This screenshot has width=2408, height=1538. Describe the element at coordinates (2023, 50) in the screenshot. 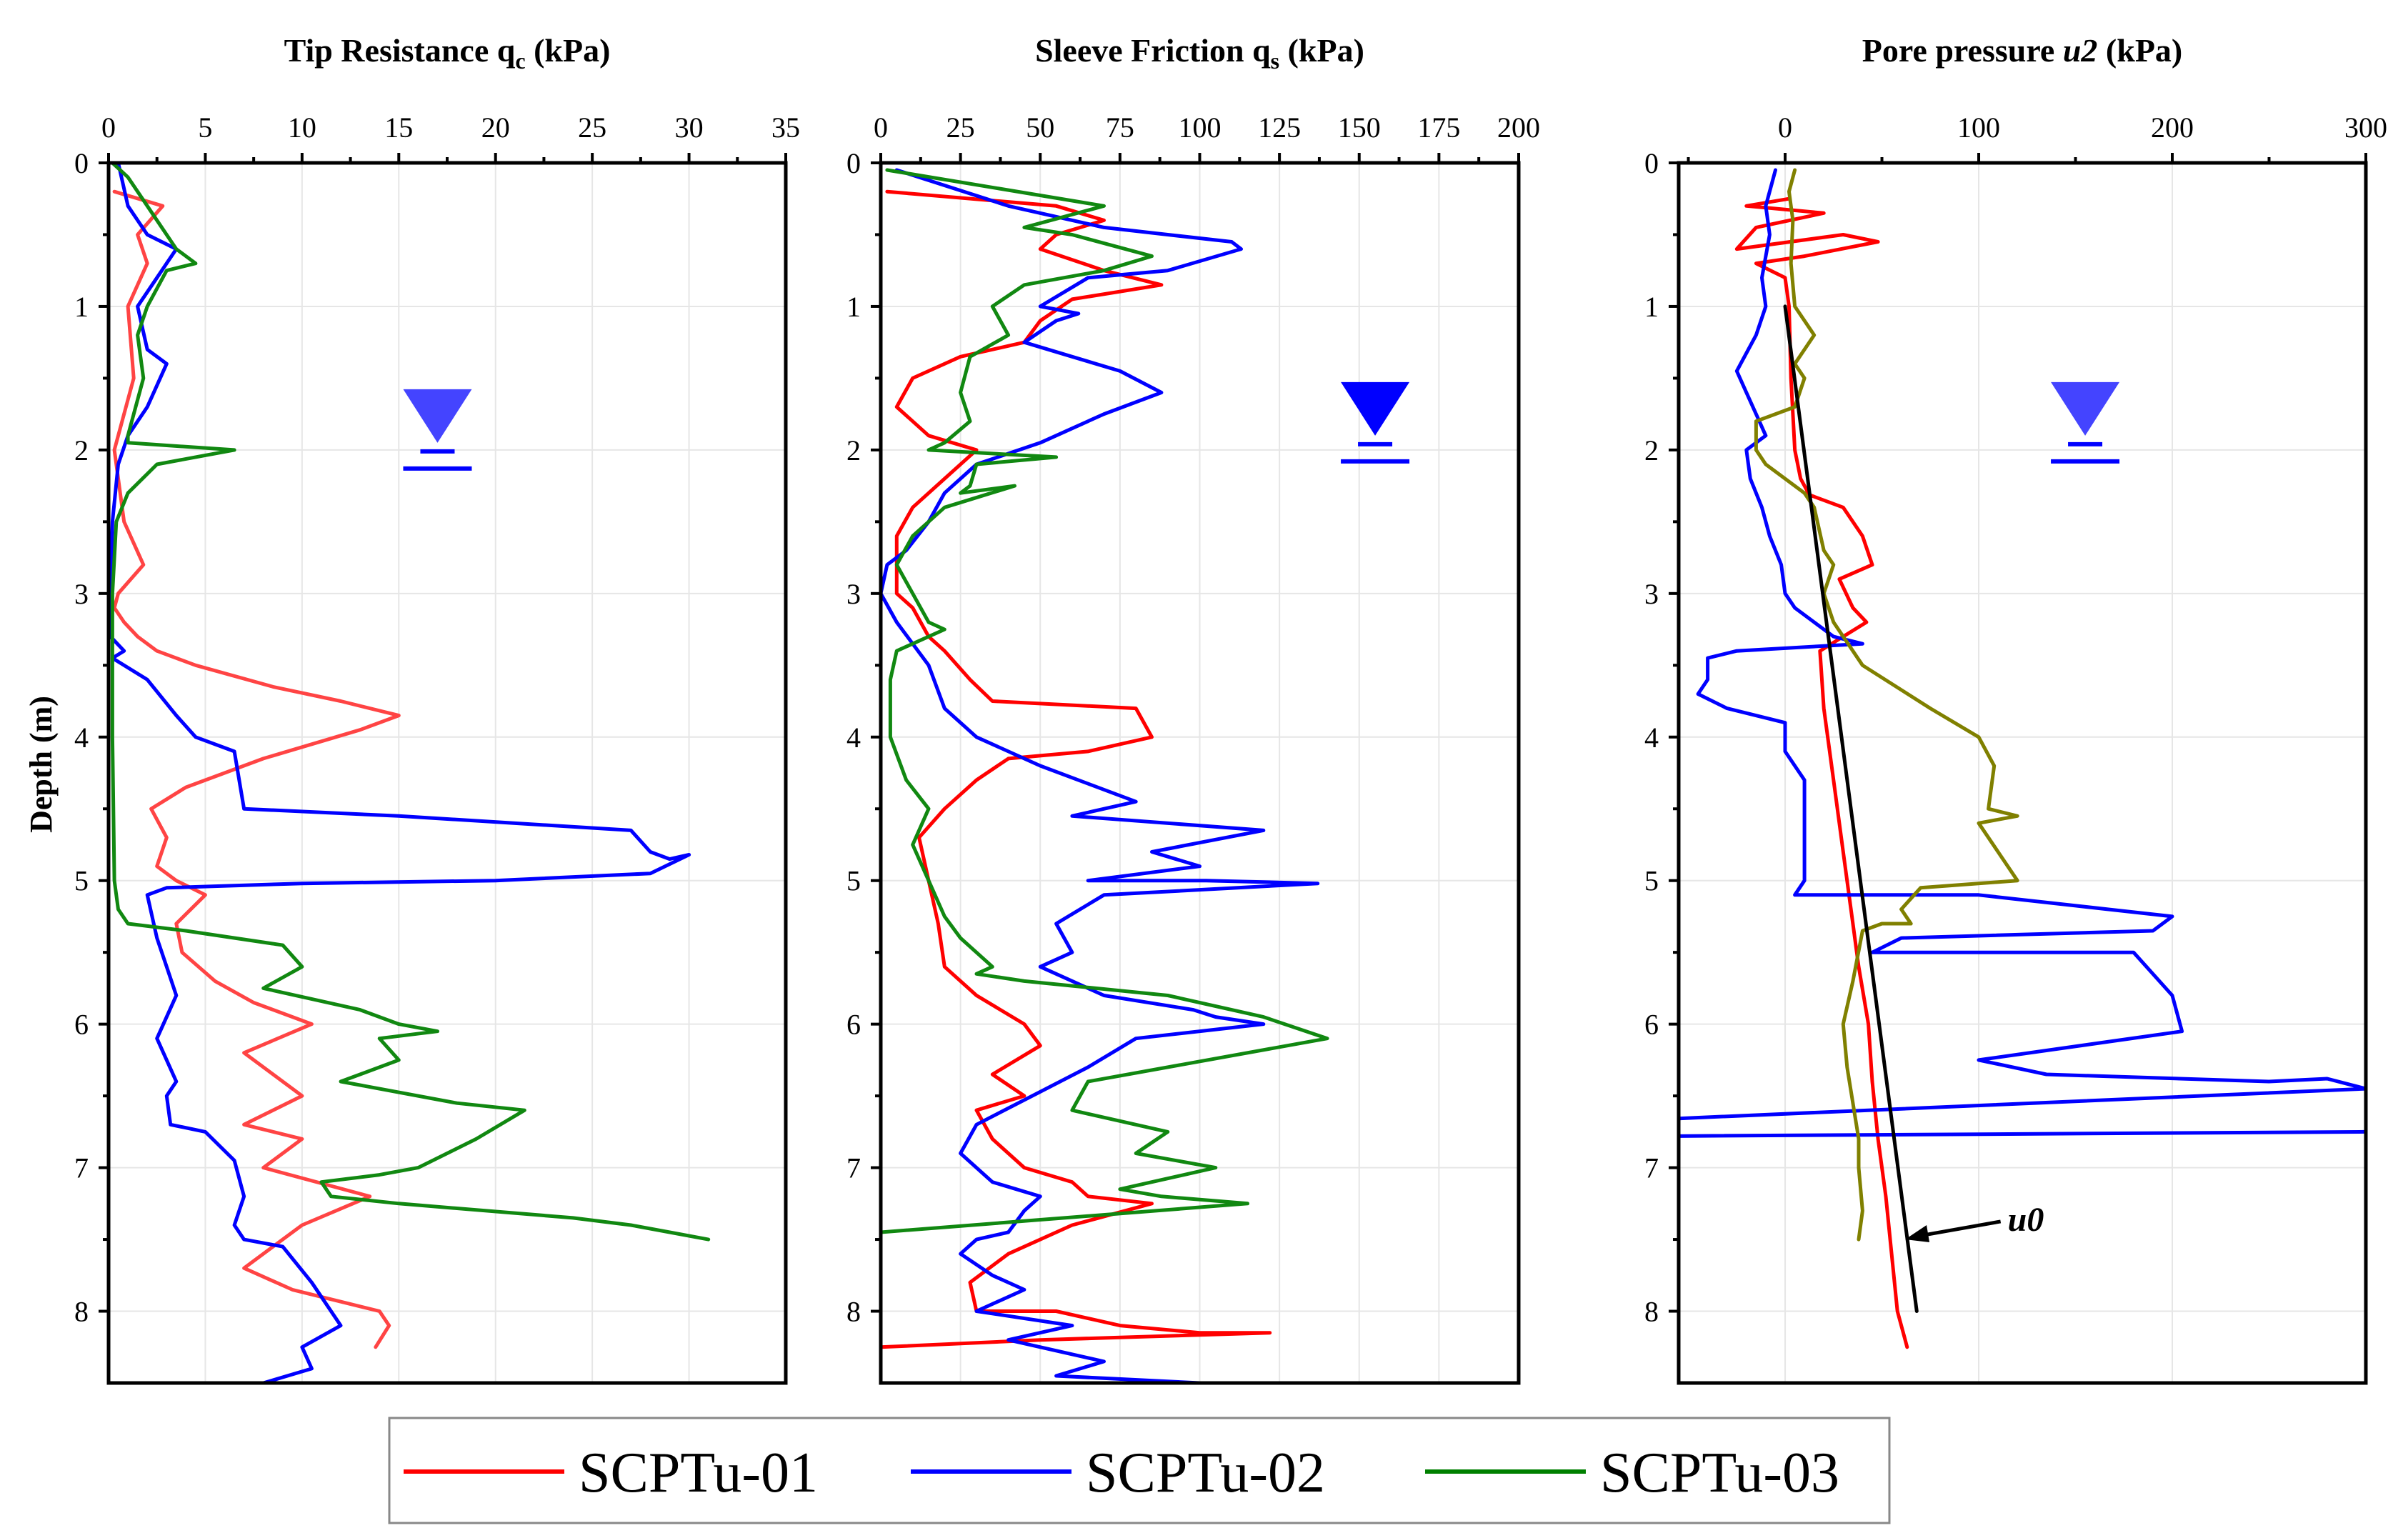

I see `panel-title: Pore pressure u2 (kPa)` at that location.